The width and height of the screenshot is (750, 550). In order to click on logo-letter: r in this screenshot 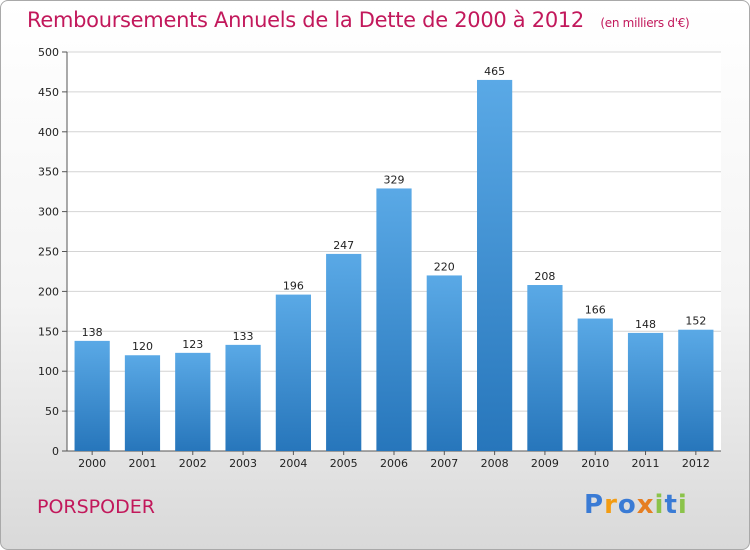, I will do `click(611, 505)`.